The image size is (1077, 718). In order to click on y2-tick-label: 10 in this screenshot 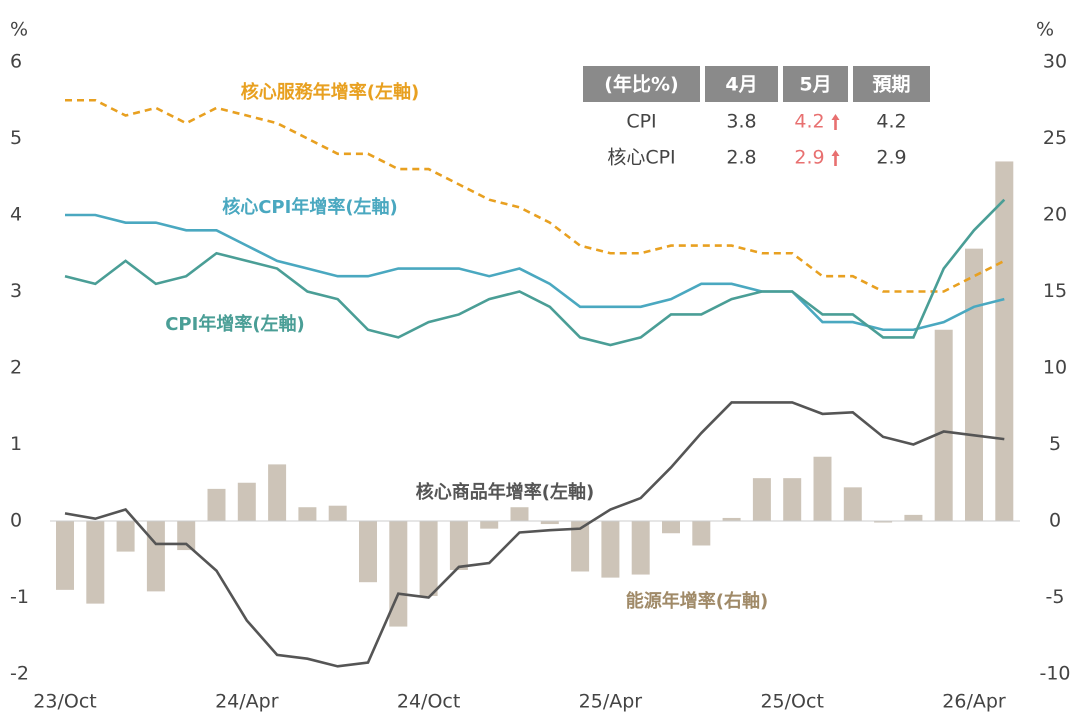, I will do `click(1055, 368)`.